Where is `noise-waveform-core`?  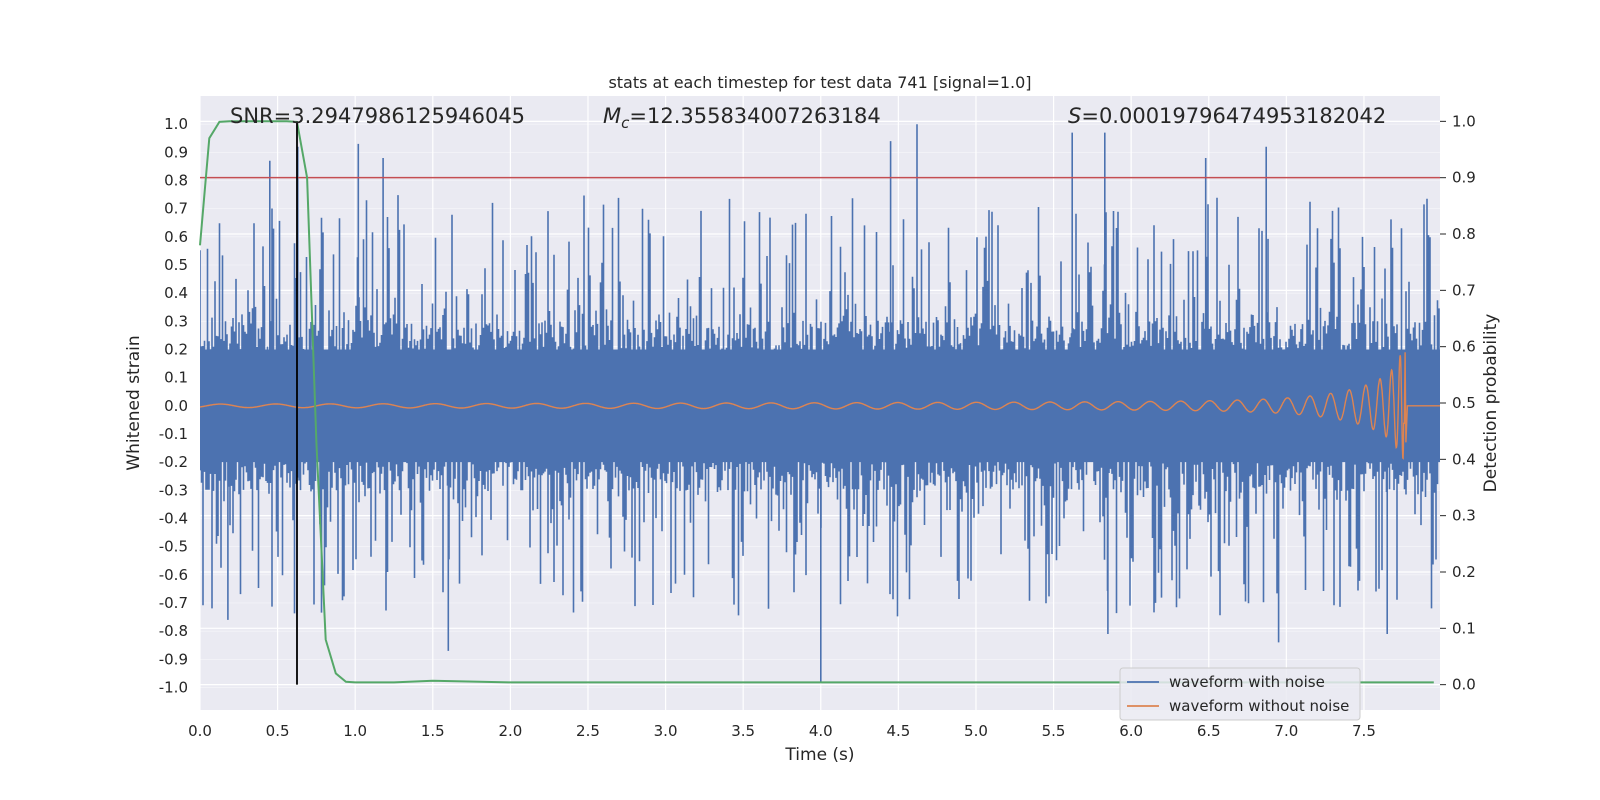 noise-waveform-core is located at coordinates (820, 406).